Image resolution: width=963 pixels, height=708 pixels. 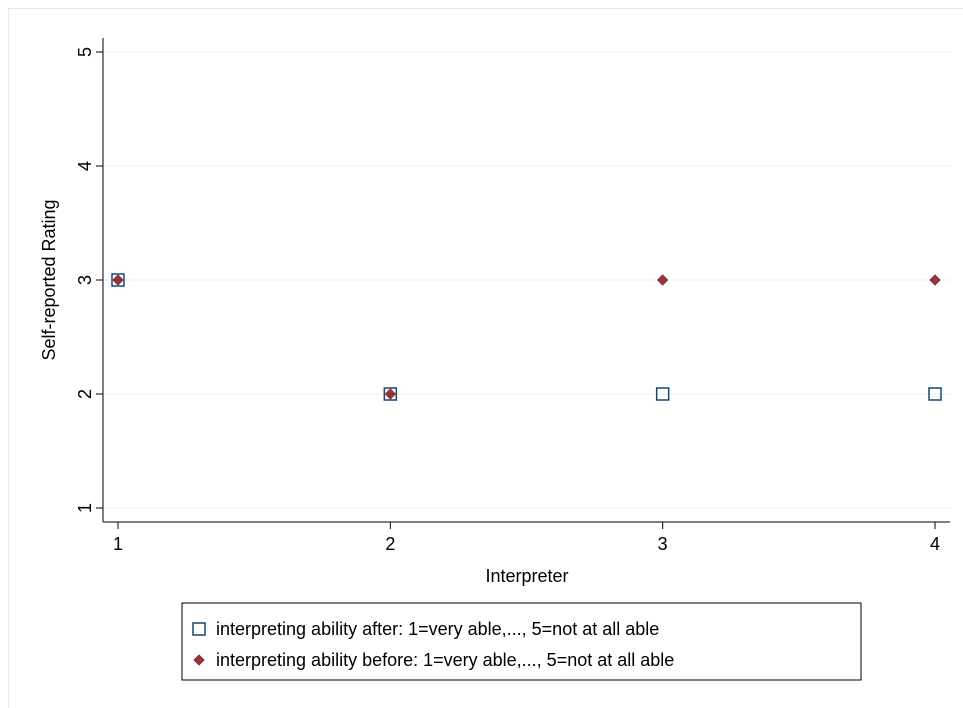 What do you see at coordinates (85, 166) in the screenshot?
I see `y-tick-label: 4` at bounding box center [85, 166].